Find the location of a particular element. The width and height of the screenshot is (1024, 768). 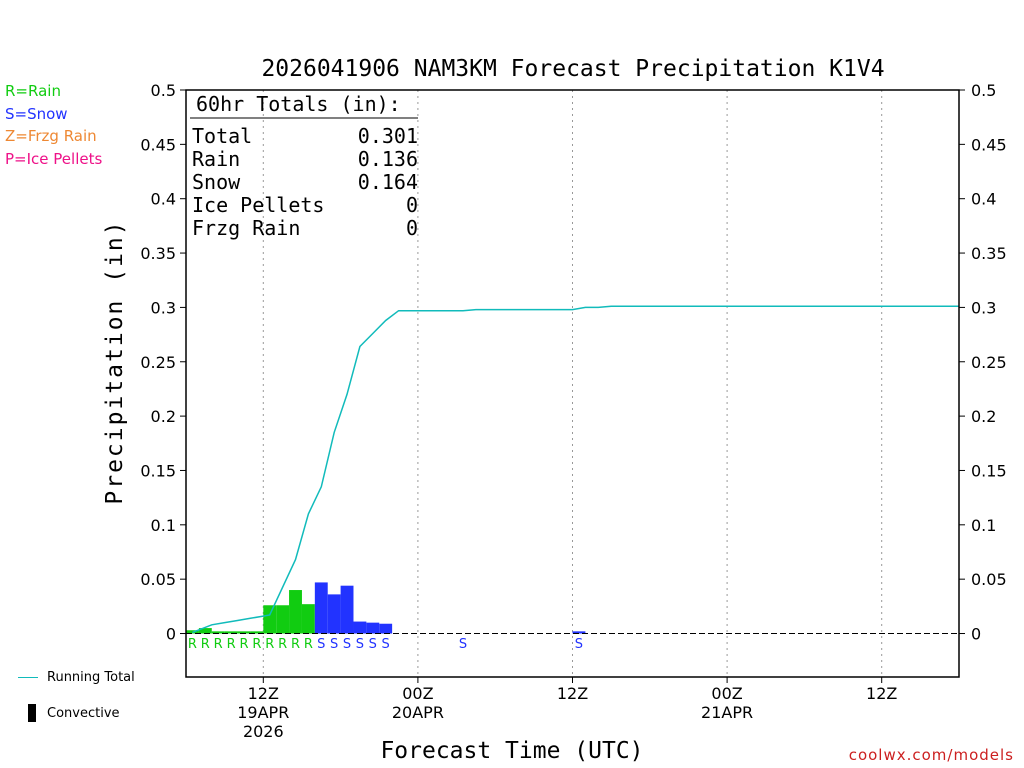

precip-bars is located at coordinates (386, 608).